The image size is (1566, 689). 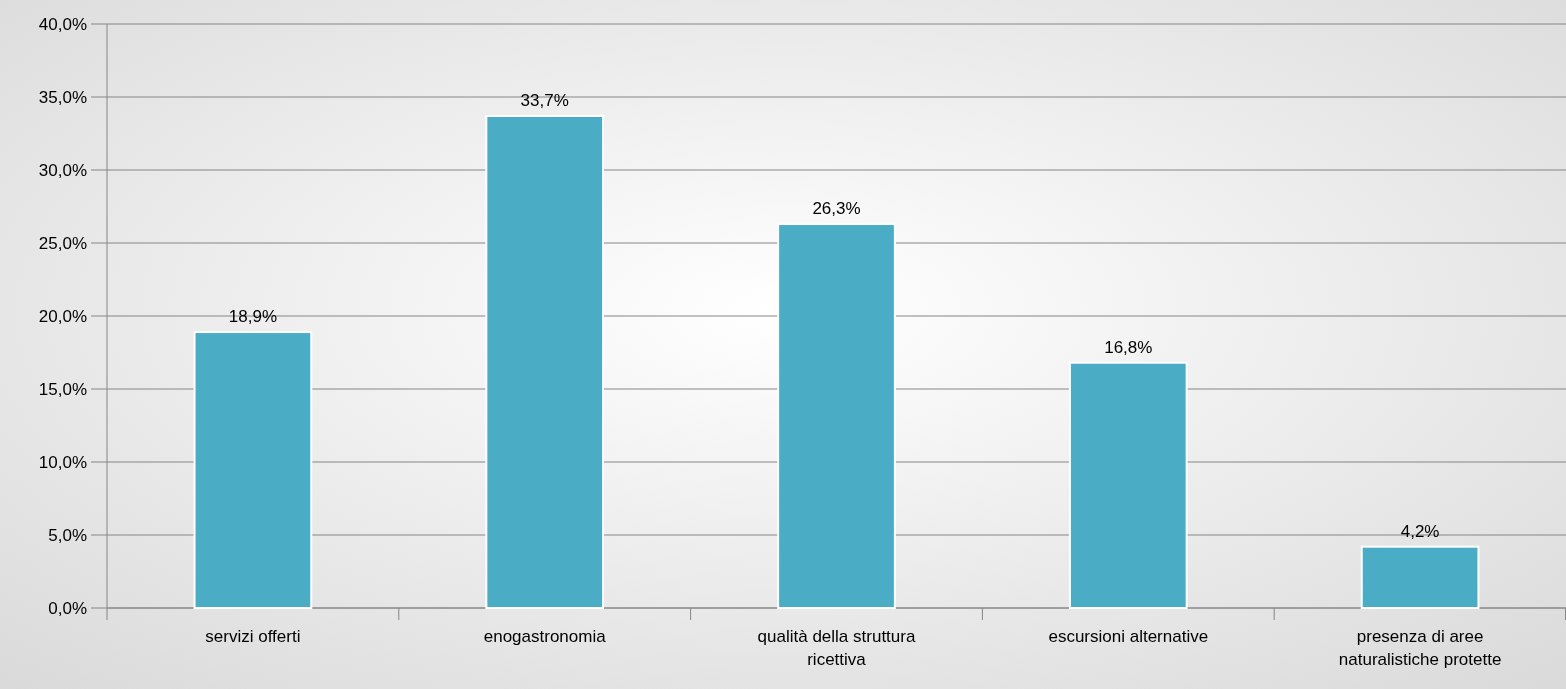 What do you see at coordinates (62, 316) in the screenshot?
I see `y-tick-label: 20,0%` at bounding box center [62, 316].